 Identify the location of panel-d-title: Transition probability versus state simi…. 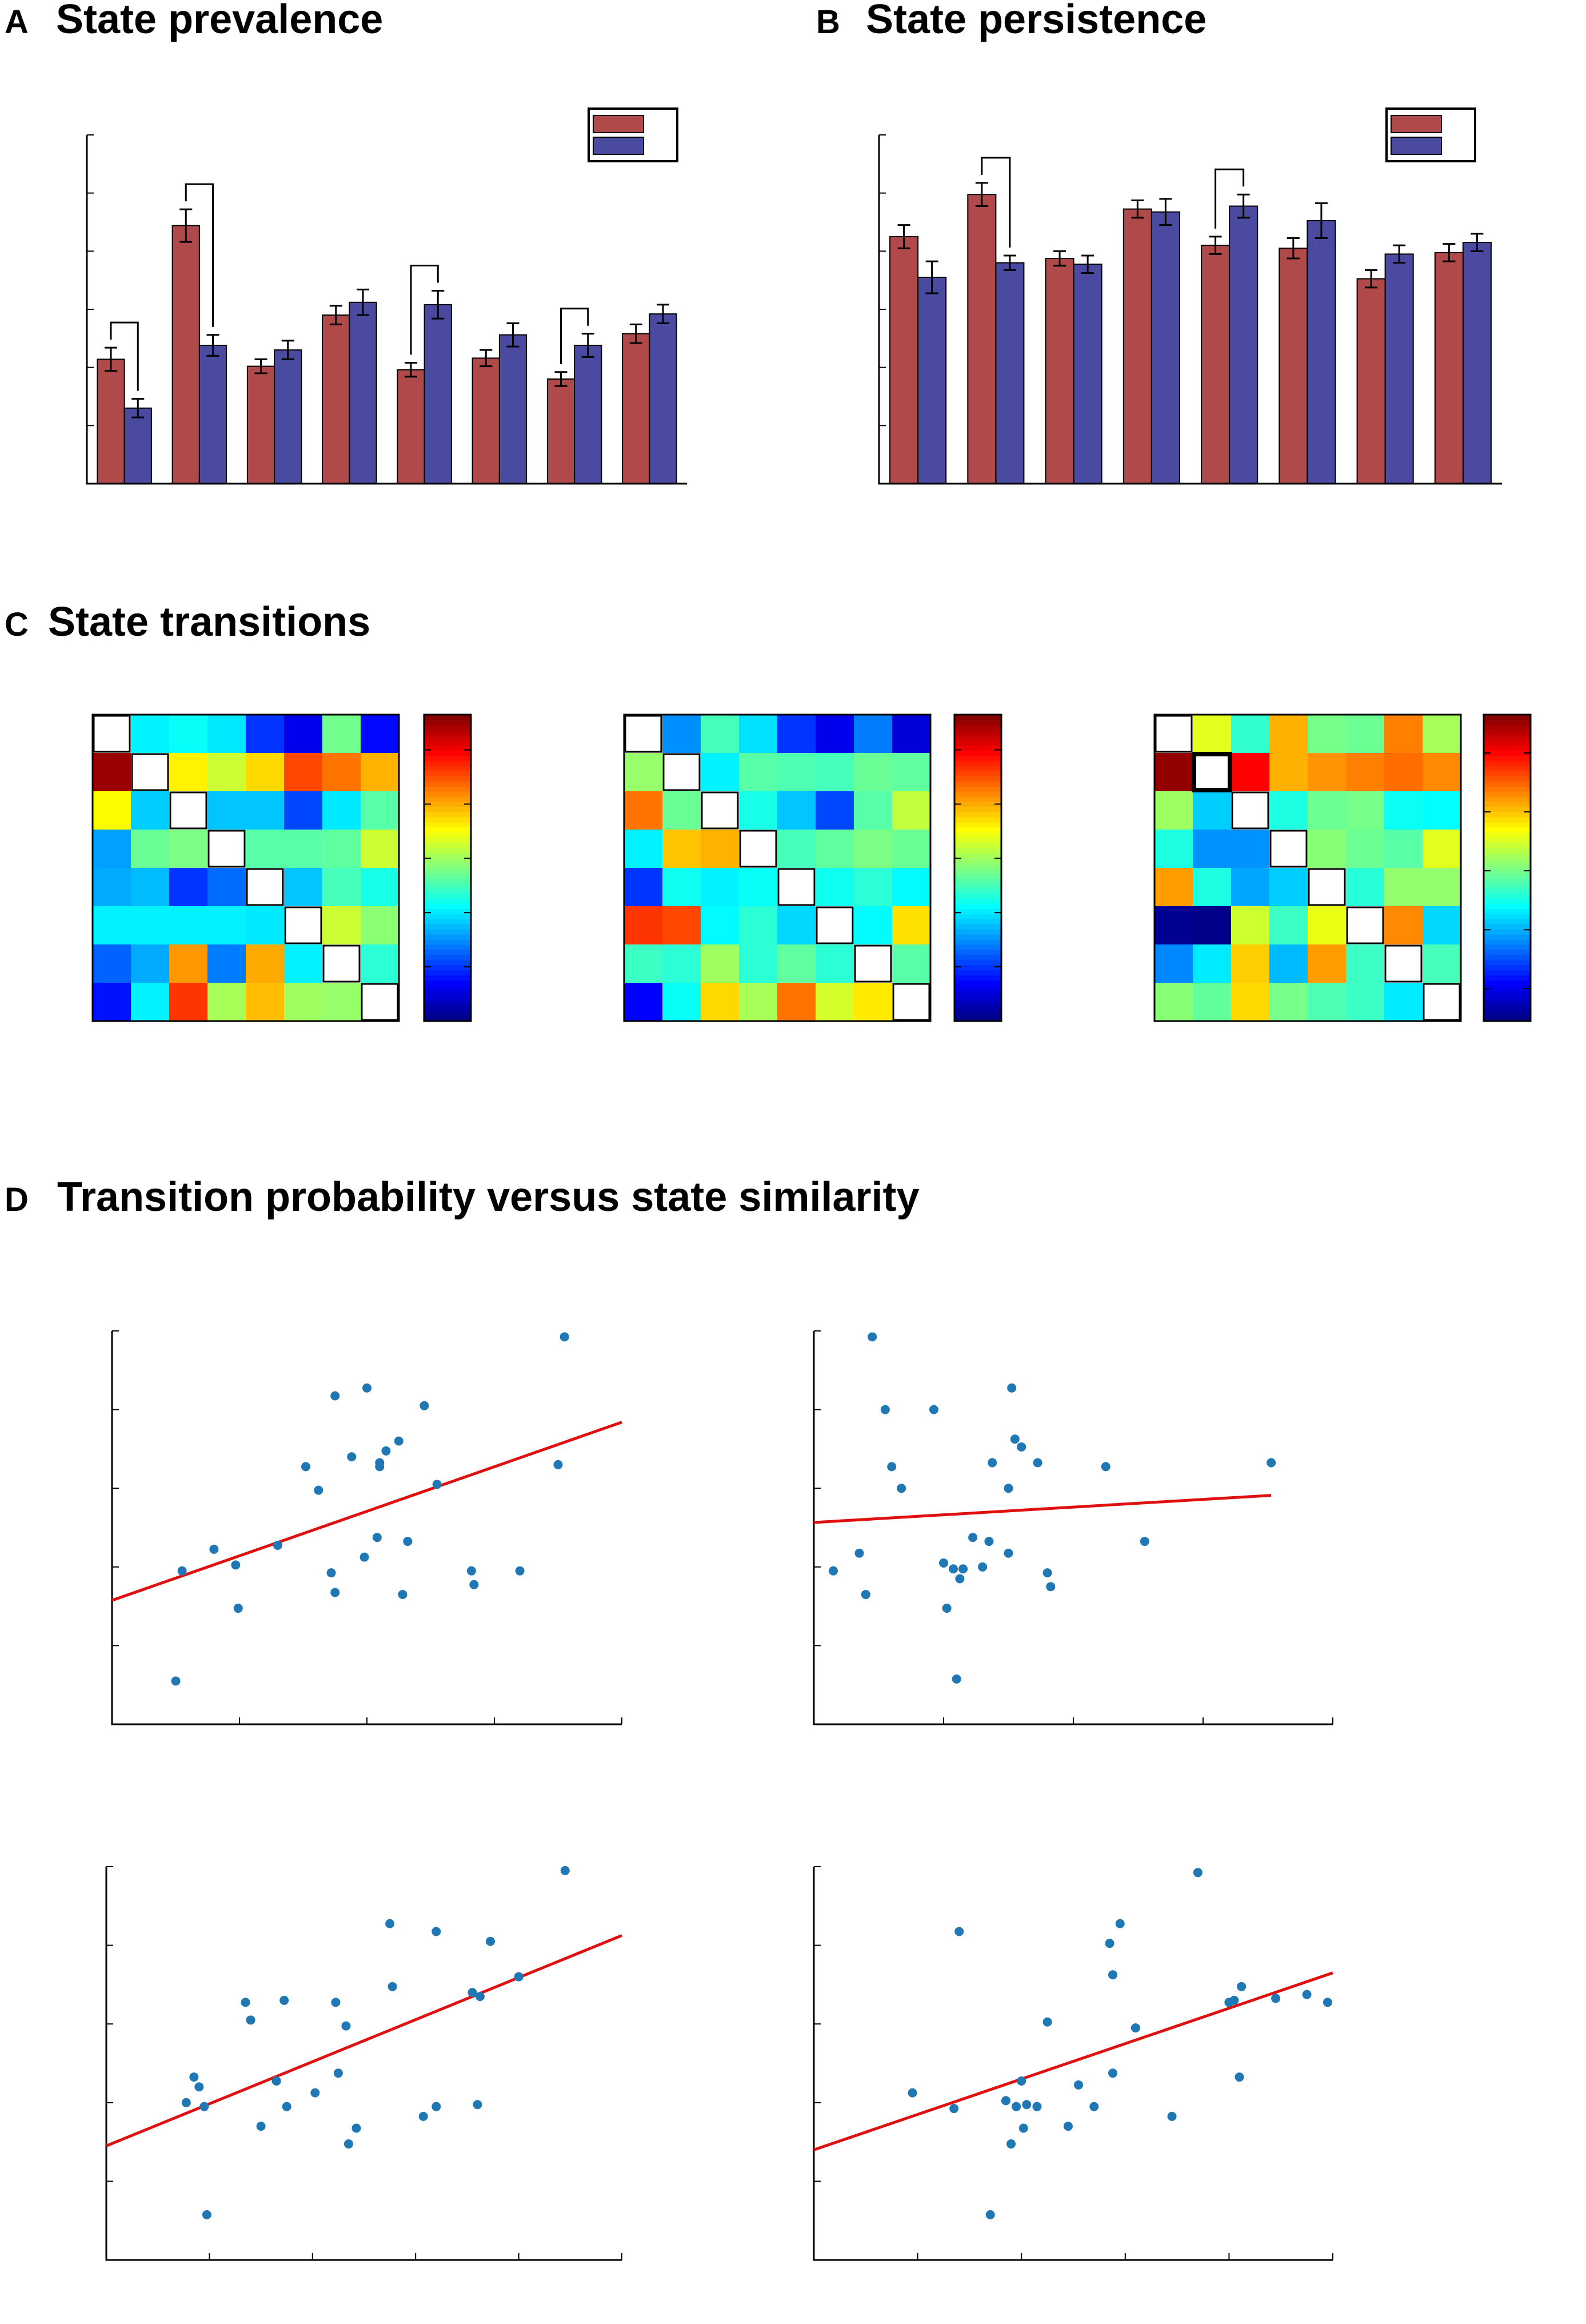
(488, 1197).